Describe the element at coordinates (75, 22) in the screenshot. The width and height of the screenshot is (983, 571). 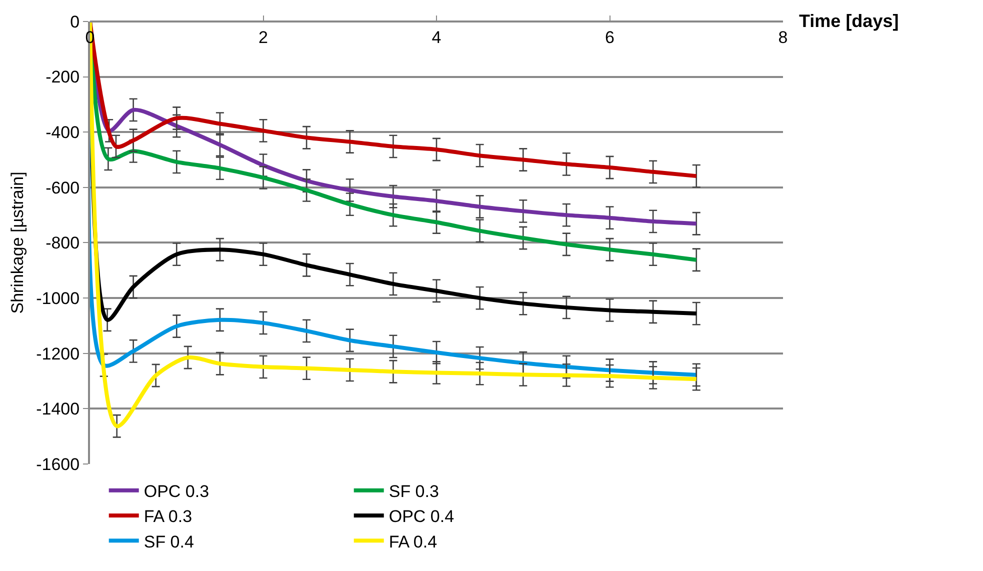
I see `y-tick-label: 0` at that location.